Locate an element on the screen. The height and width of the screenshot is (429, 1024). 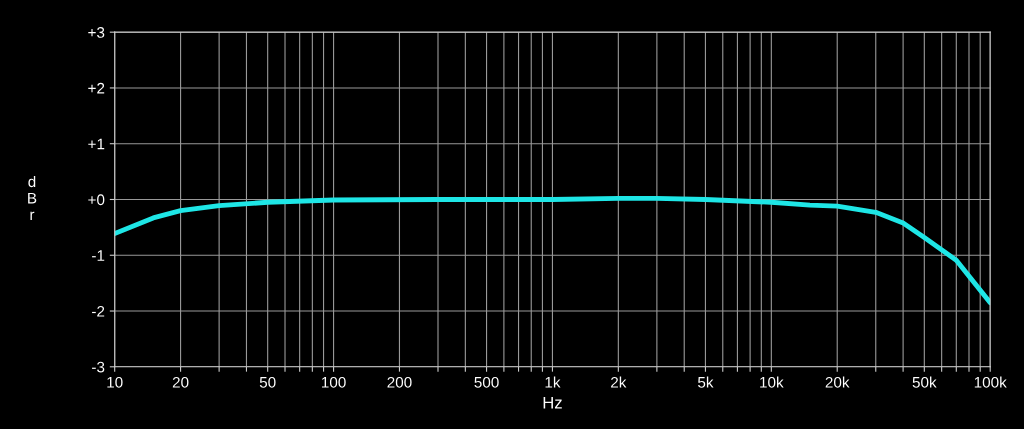
x-axis-title: Hz is located at coordinates (552, 402).